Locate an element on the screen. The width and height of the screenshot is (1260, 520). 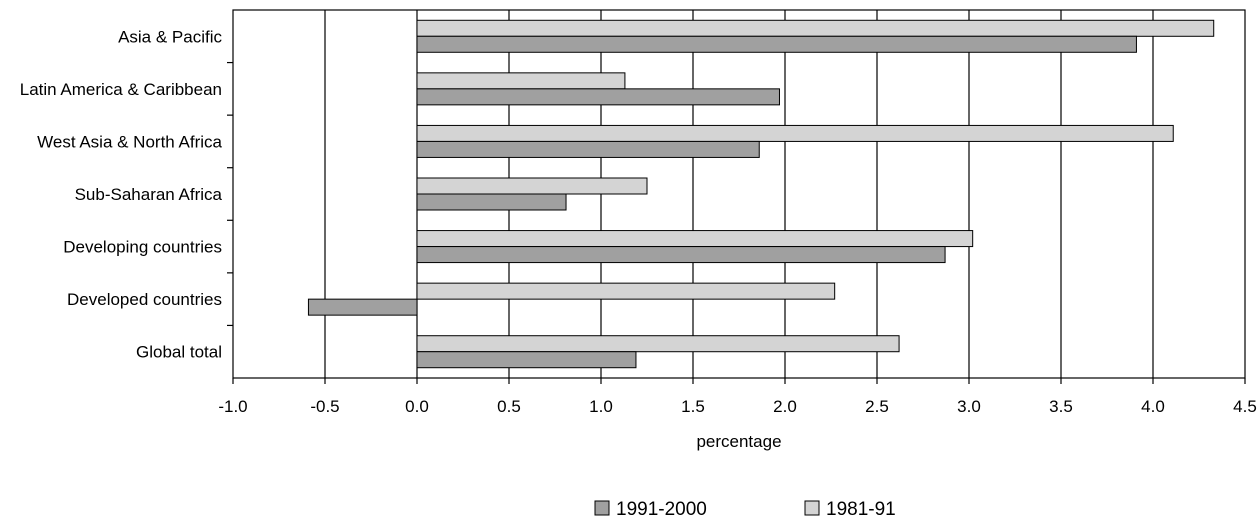
legend-label: 1991-2000 is located at coordinates (661, 509).